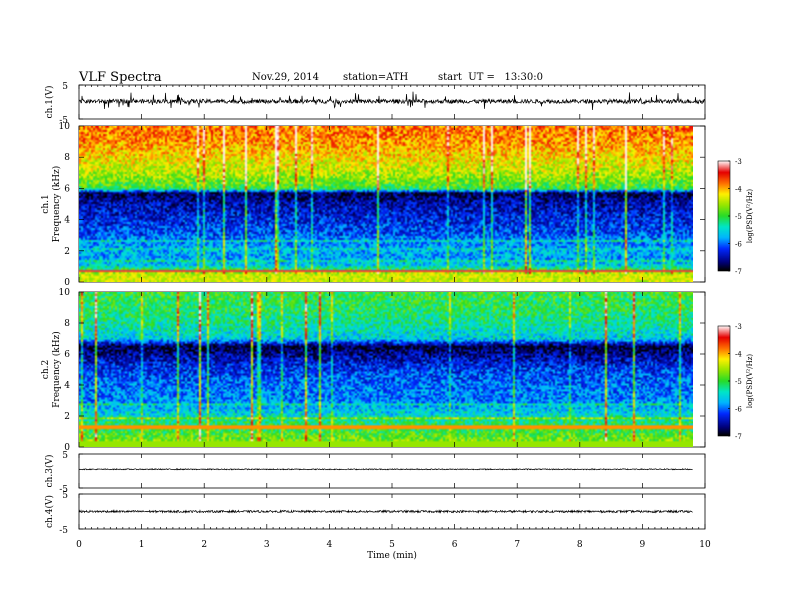  I want to click on ch2-channel-label: ch.2, so click(46, 369).